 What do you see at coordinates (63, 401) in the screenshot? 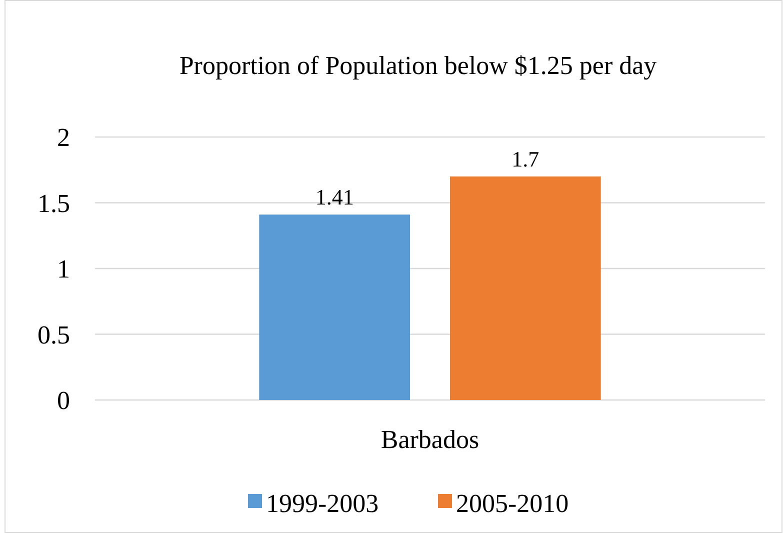
I see `y-tick-label: 0` at bounding box center [63, 401].